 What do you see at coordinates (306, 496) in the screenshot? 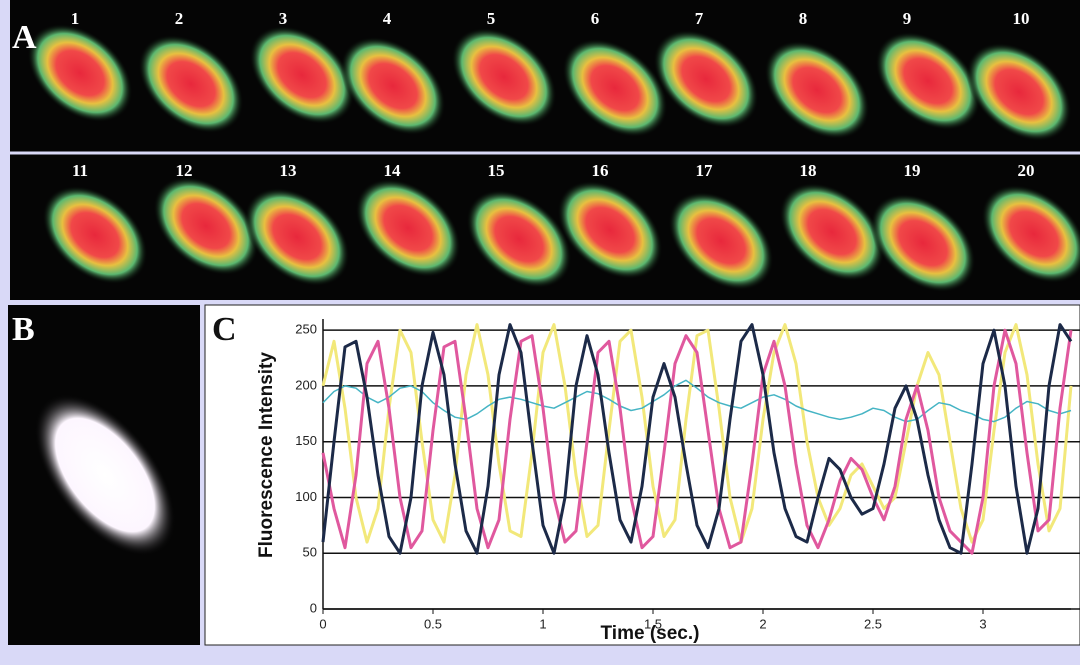
I see `y-tick-label: 100` at bounding box center [306, 496].